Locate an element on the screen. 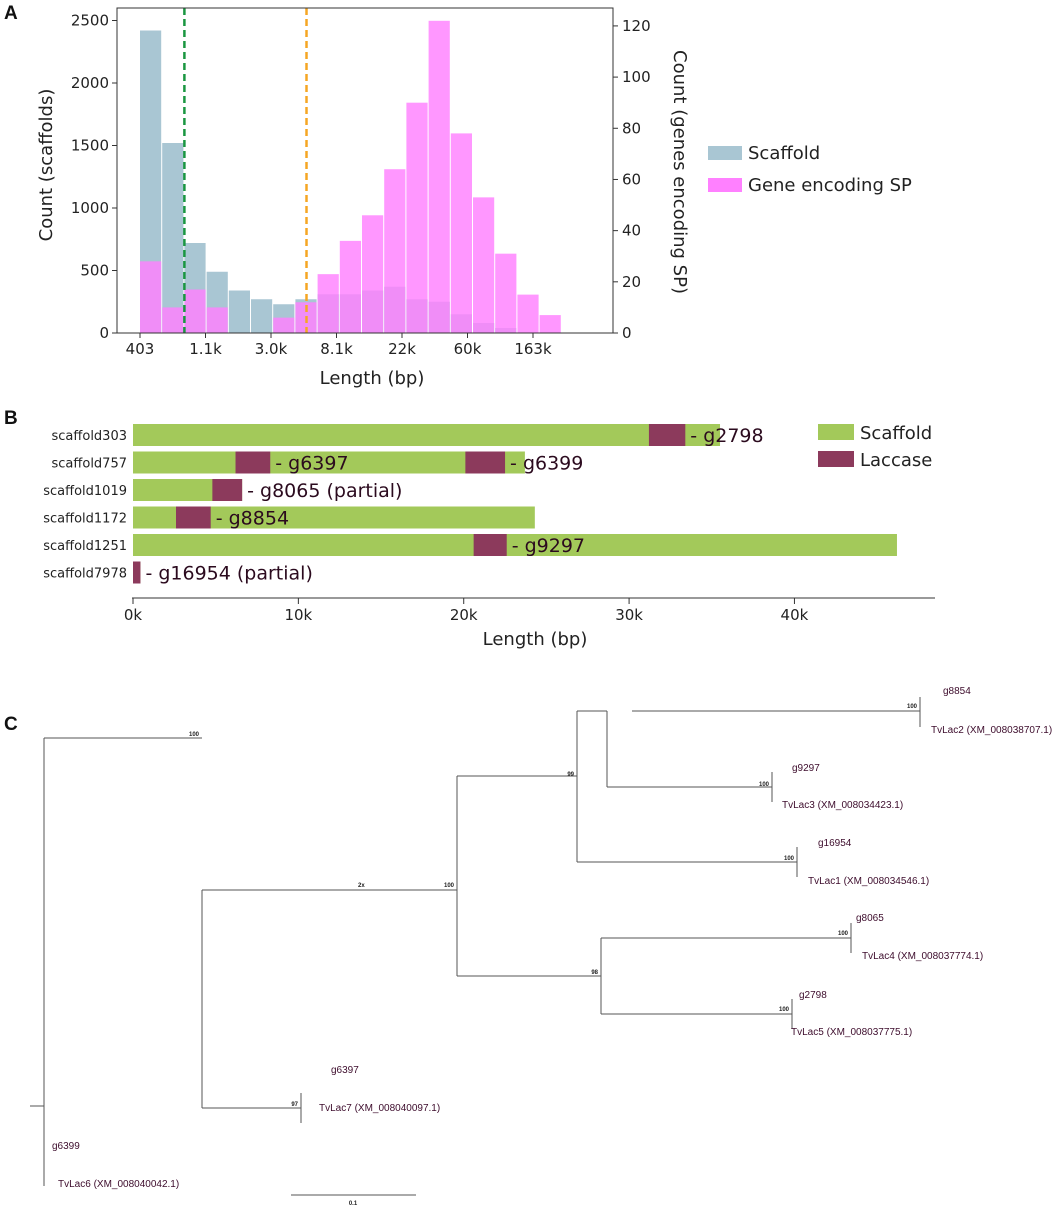 The image size is (1059, 1207). x-axis: 403 1.1k 3.0k 8.1k 22k 60k 163k is located at coordinates (339, 345).